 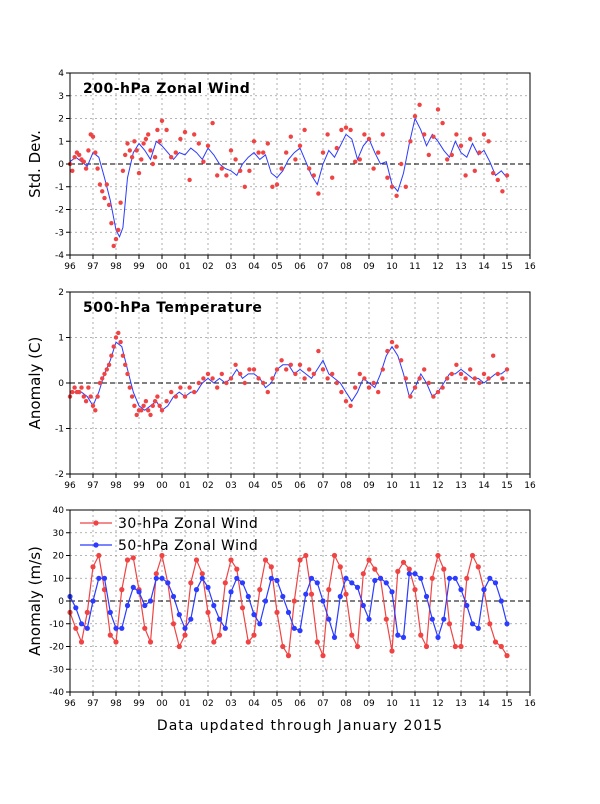 I want to click on x-tick-label: 14, so click(x=484, y=704).